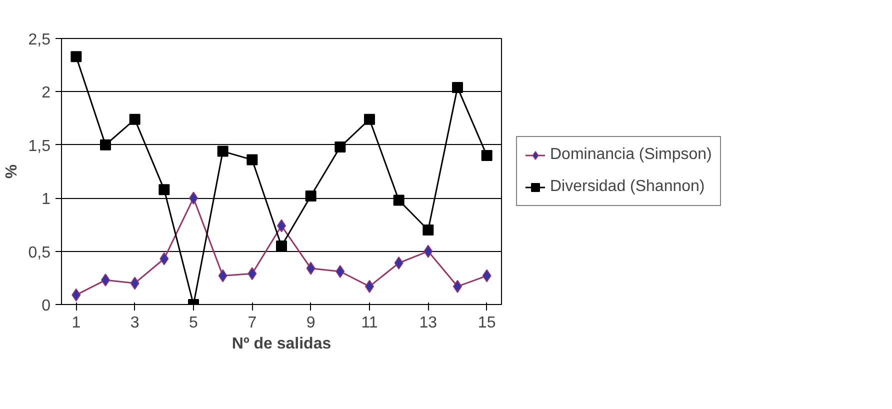 This screenshot has height=409, width=892. What do you see at coordinates (193, 323) in the screenshot?
I see `x-tick-label: 5` at bounding box center [193, 323].